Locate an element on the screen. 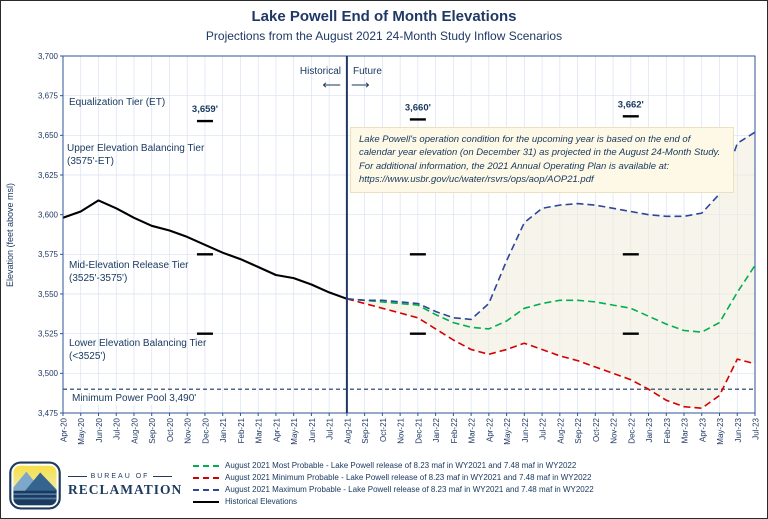 Image resolution: width=768 pixels, height=519 pixels. x-tick-label: Apr-23 is located at coordinates (702, 429).